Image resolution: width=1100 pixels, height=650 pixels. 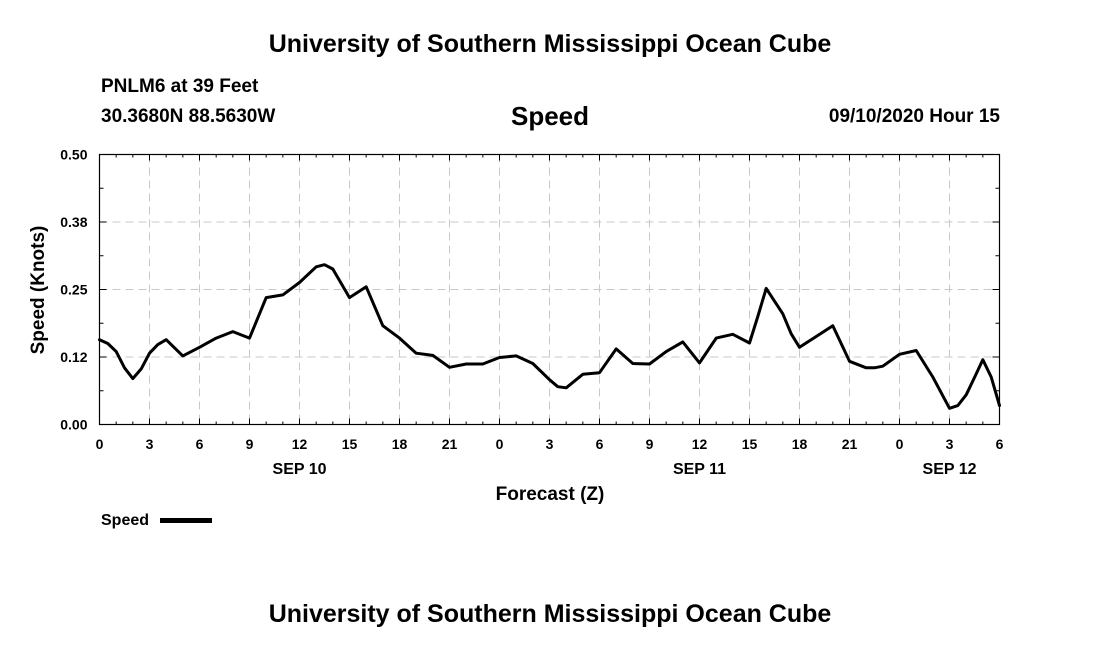 I want to click on station-label: PNLM6 at 39 Feet, so click(x=180, y=86).